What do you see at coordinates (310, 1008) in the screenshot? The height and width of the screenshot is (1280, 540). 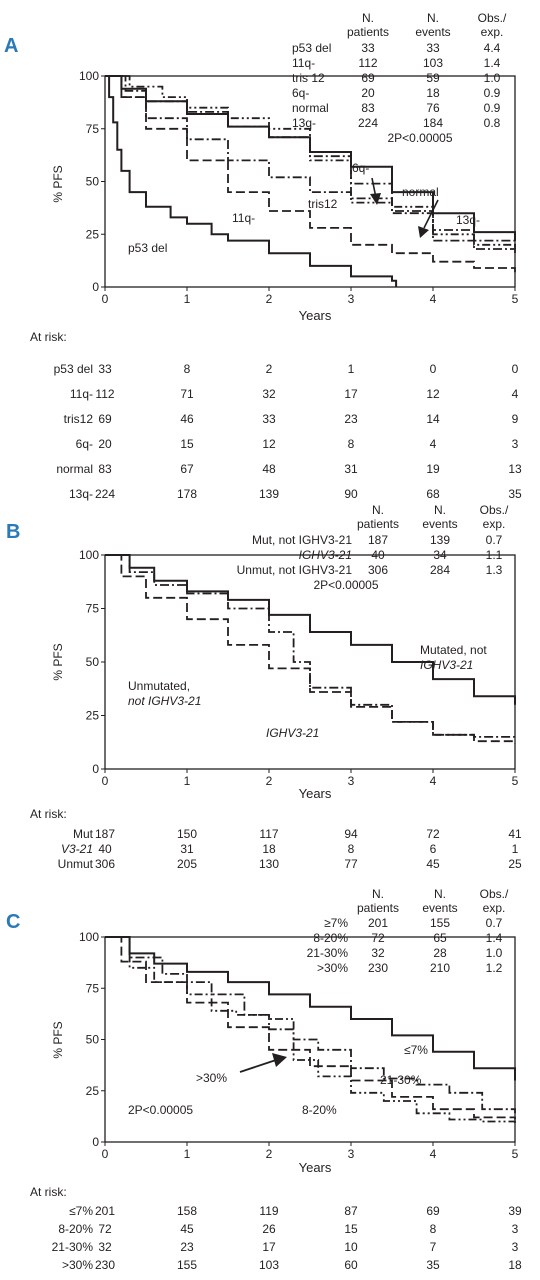 I see `series-line--7-` at bounding box center [310, 1008].